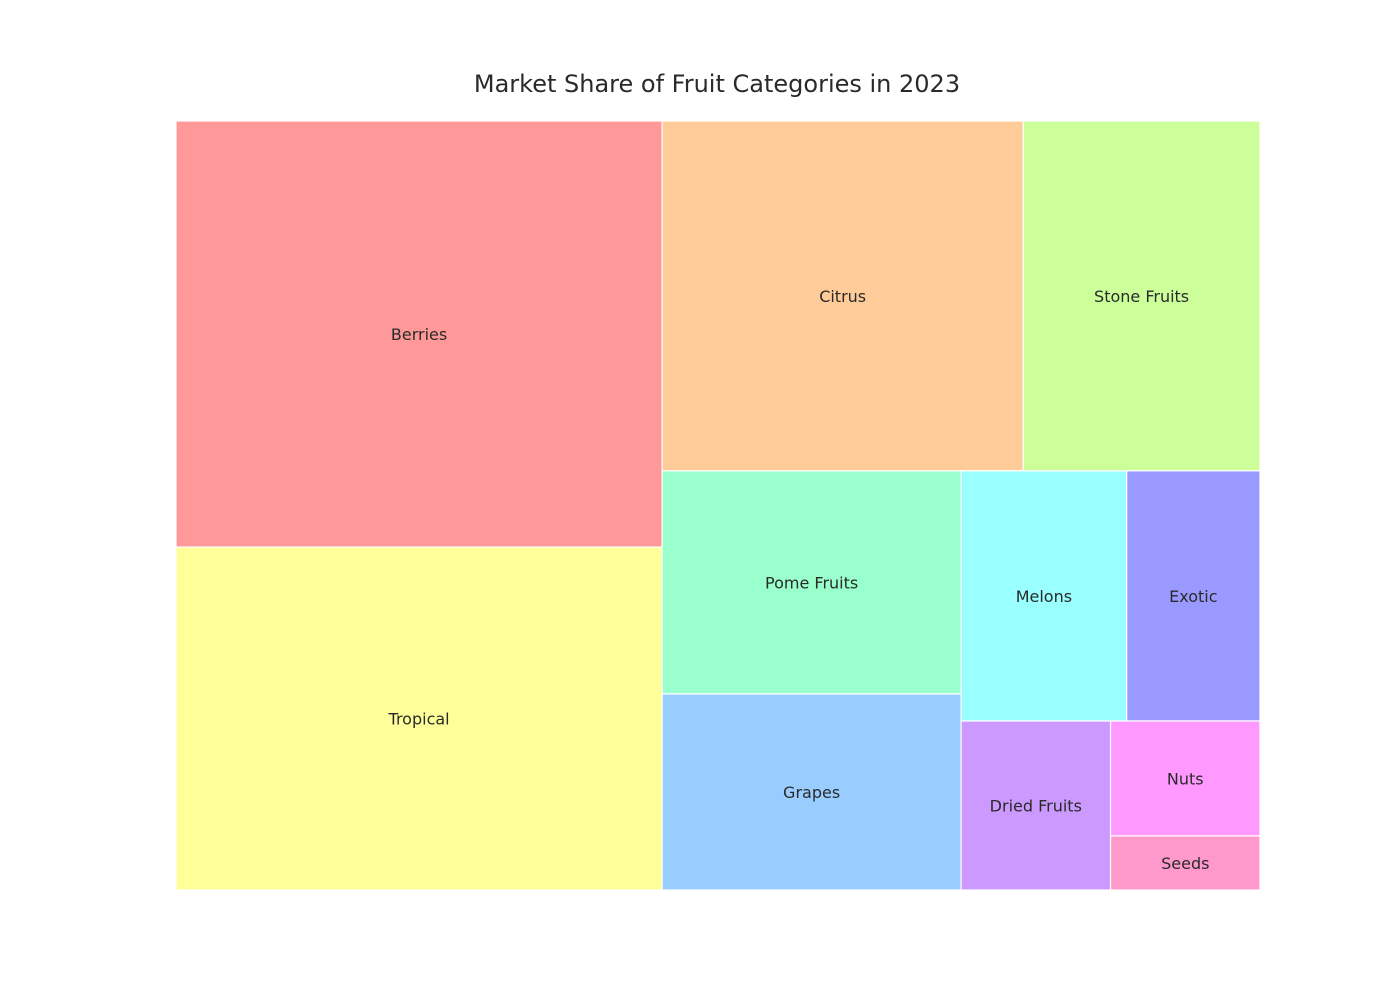 The image size is (1400, 1000). I want to click on chart-title: Market Share of Fruit Categories in 2023, so click(717, 84).